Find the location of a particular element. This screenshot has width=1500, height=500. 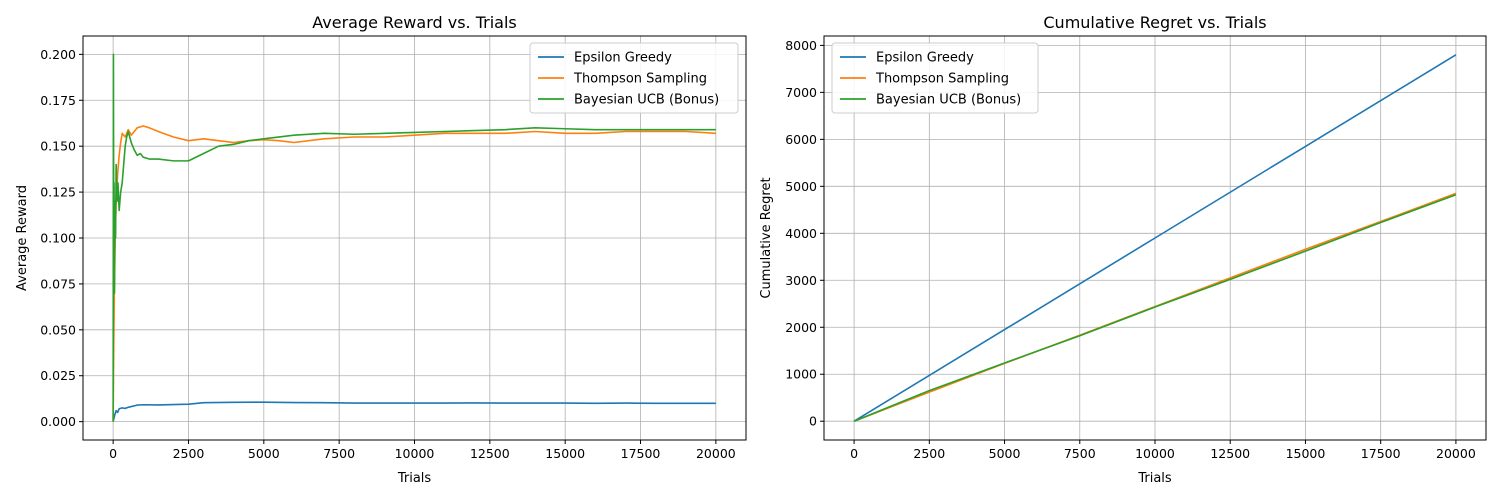

y-tick-label: 0.025 is located at coordinates (58, 375).